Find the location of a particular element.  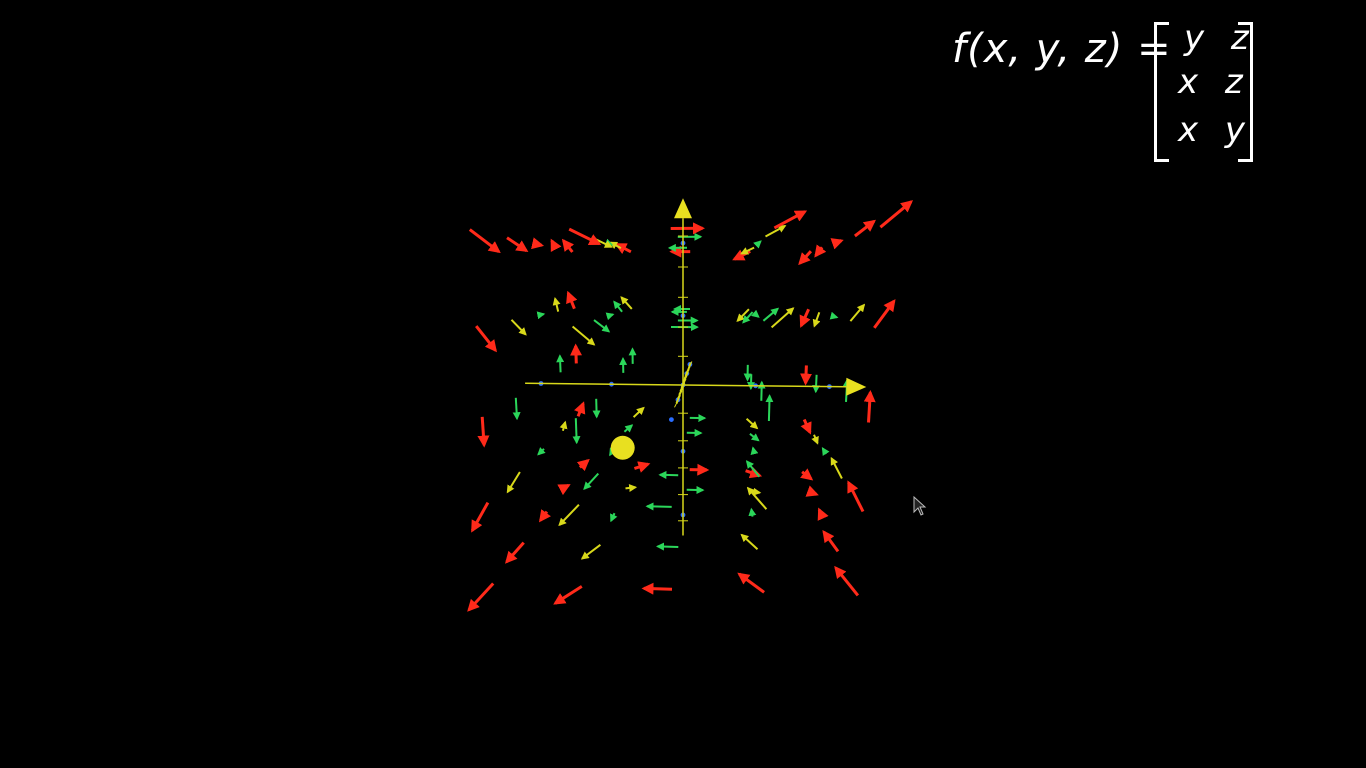

field-zero-point is located at coordinates (671, 419).